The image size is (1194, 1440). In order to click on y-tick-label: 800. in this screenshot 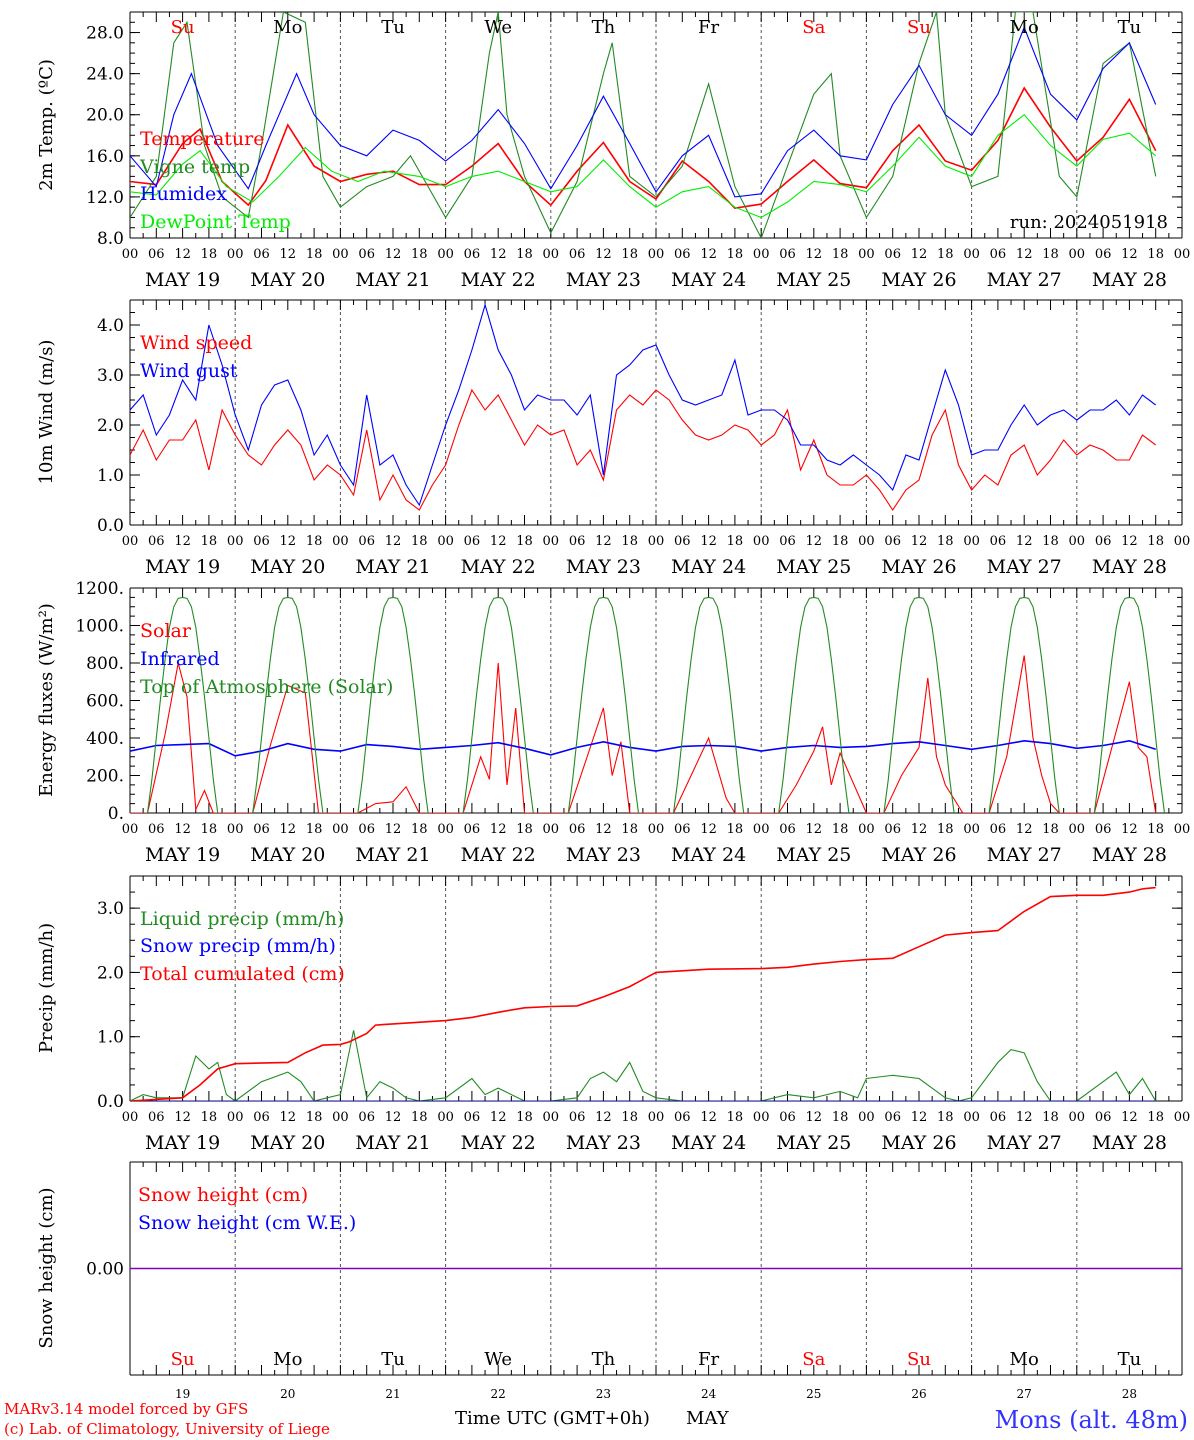, I will do `click(105, 664)`.